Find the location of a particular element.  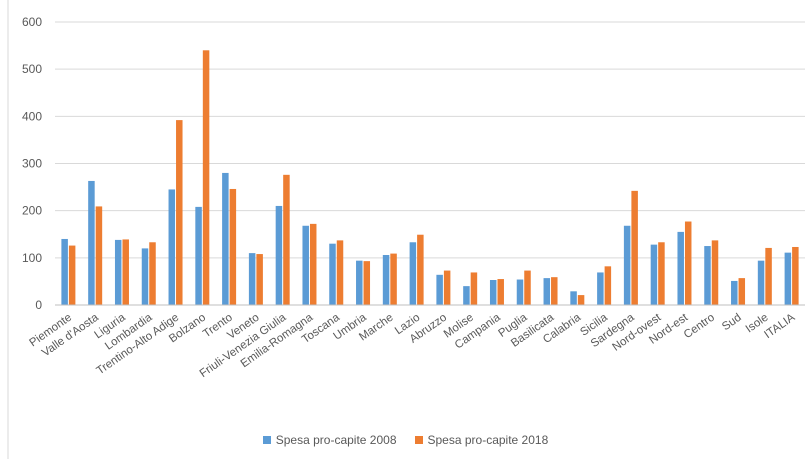

legend-item-2008: Spesa pro-capite 2008 is located at coordinates (329, 440).